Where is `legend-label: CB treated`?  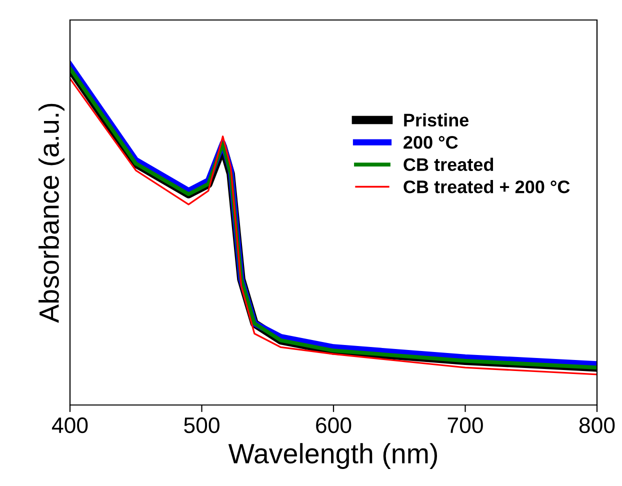
legend-label: CB treated is located at coordinates (449, 165).